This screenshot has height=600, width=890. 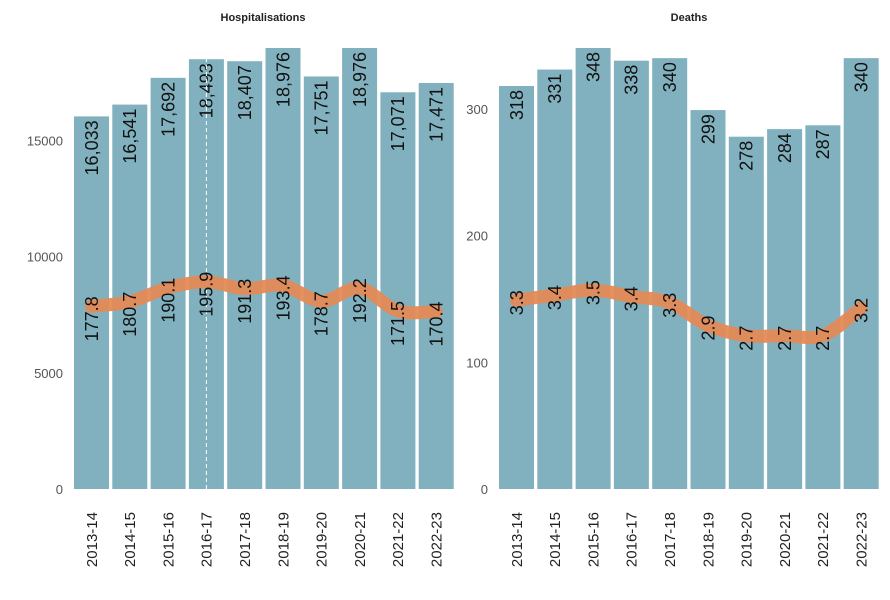 I want to click on panel-title-hospitalisations: Hospitalisations, so click(x=263, y=18).